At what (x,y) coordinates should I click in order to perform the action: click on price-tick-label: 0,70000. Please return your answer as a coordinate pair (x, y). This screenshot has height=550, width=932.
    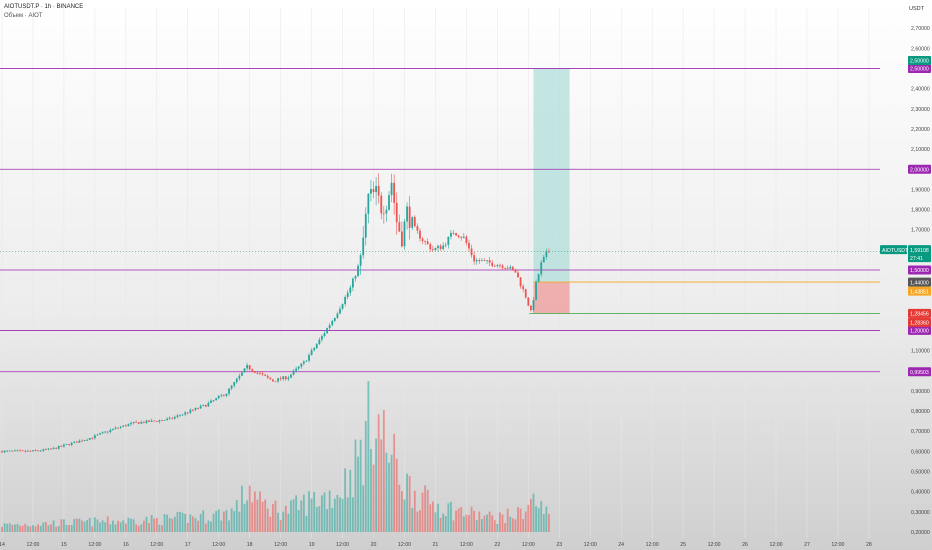
    Looking at the image, I should click on (920, 432).